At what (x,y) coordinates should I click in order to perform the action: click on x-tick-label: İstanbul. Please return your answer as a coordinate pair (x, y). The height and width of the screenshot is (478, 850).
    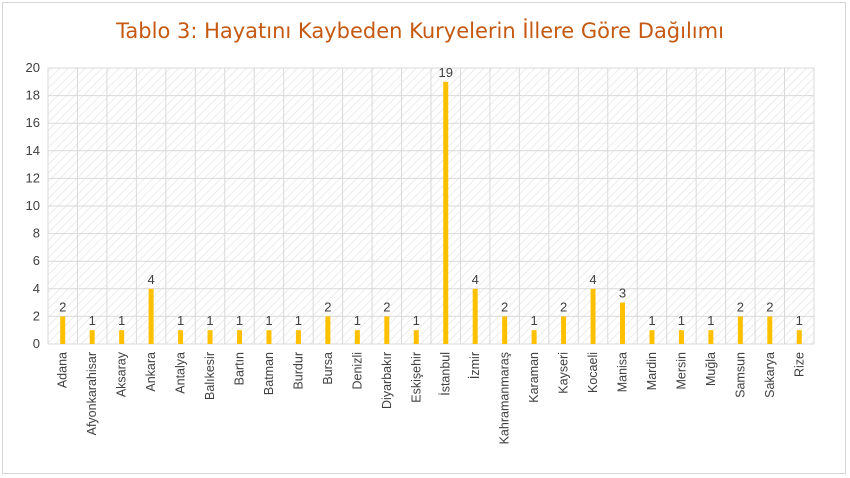
    Looking at the image, I should click on (446, 374).